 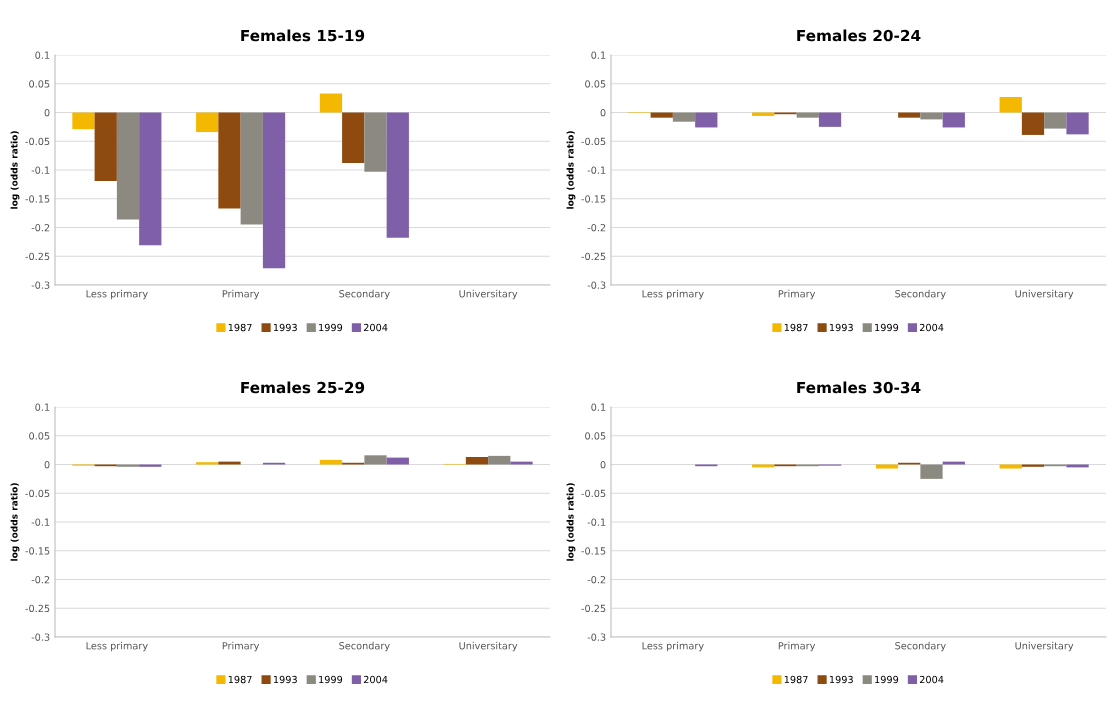 What do you see at coordinates (303, 35) in the screenshot?
I see `chart-title: Females 15-19` at bounding box center [303, 35].